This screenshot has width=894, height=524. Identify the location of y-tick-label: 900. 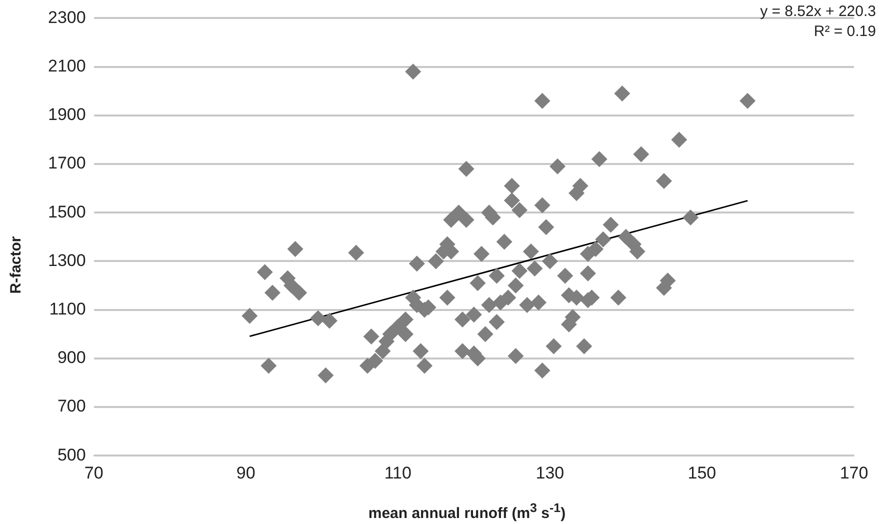
(71, 358).